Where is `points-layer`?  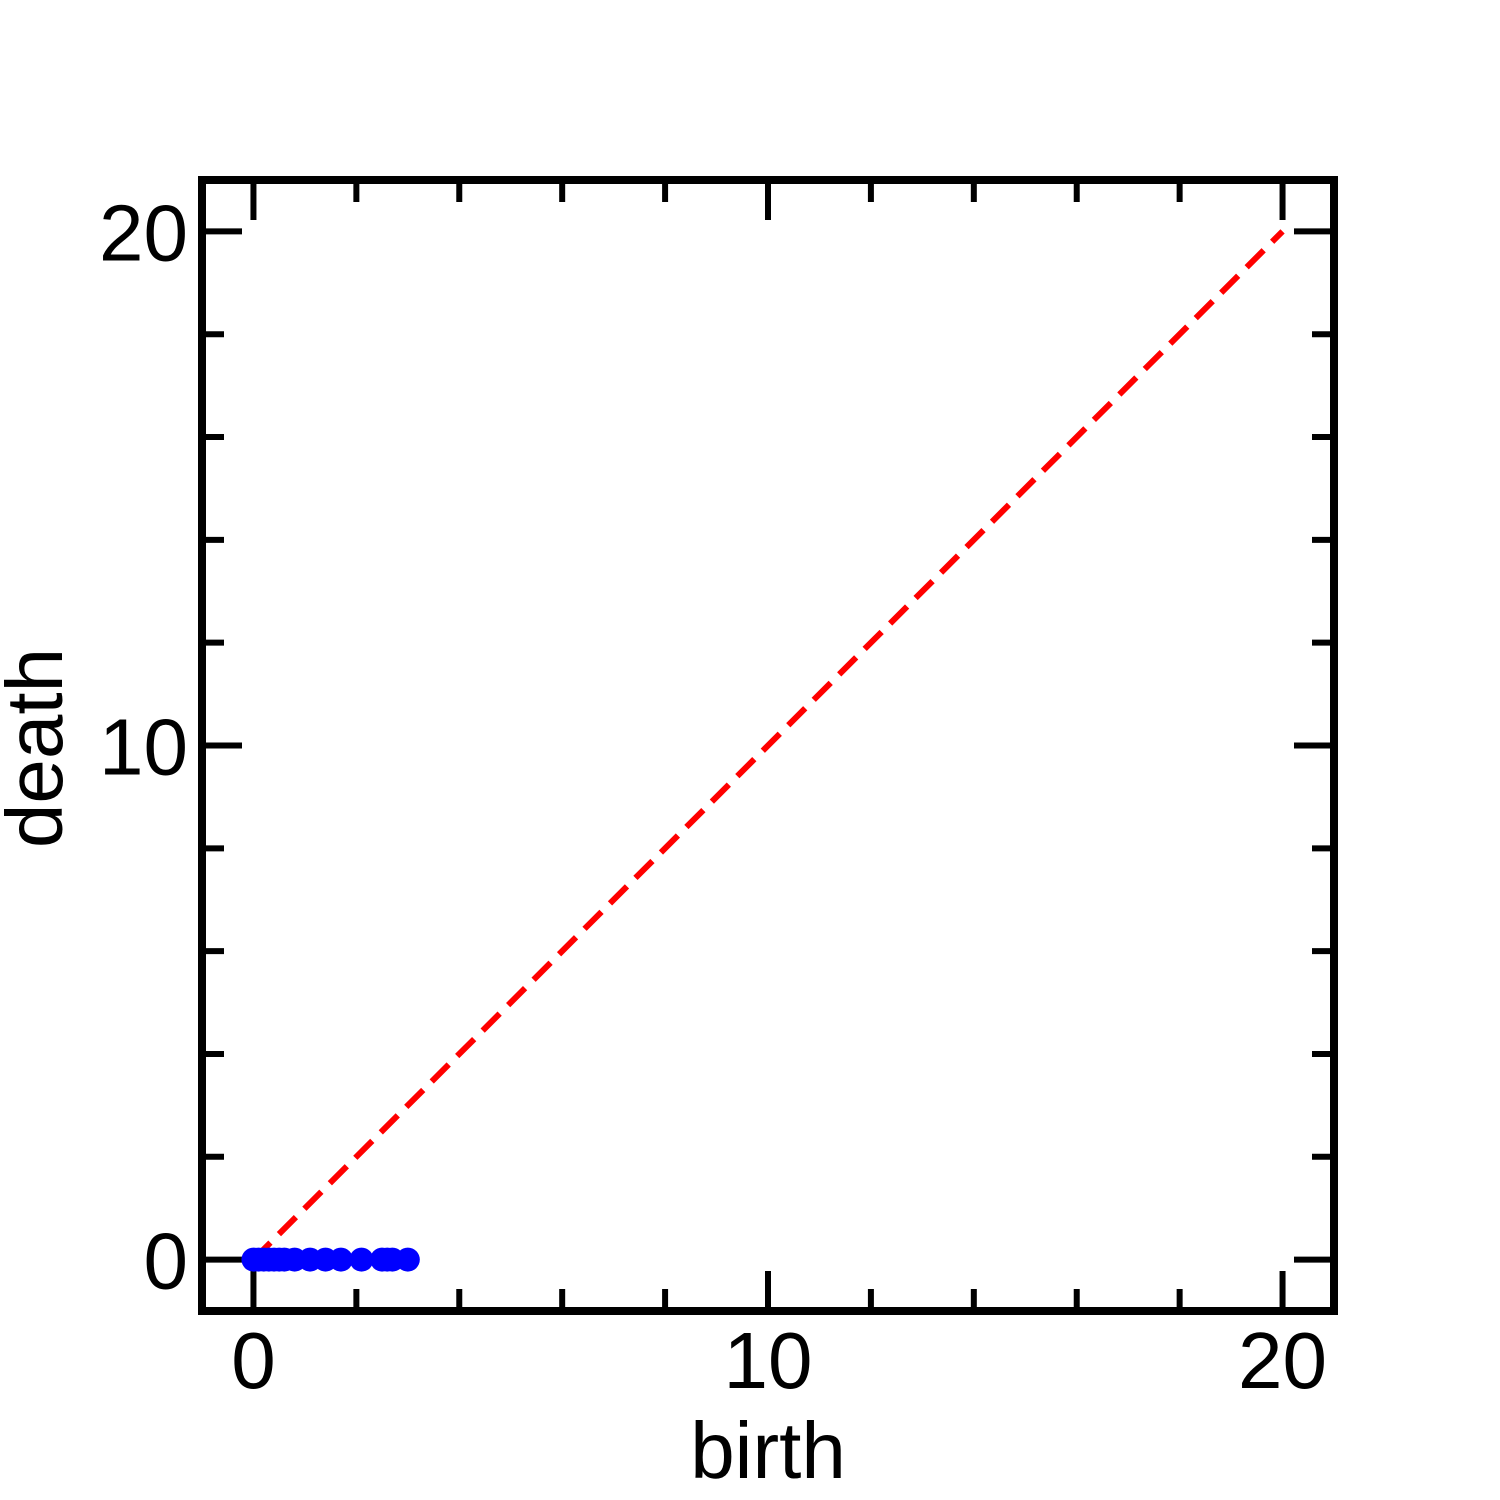 points-layer is located at coordinates (330, 1259).